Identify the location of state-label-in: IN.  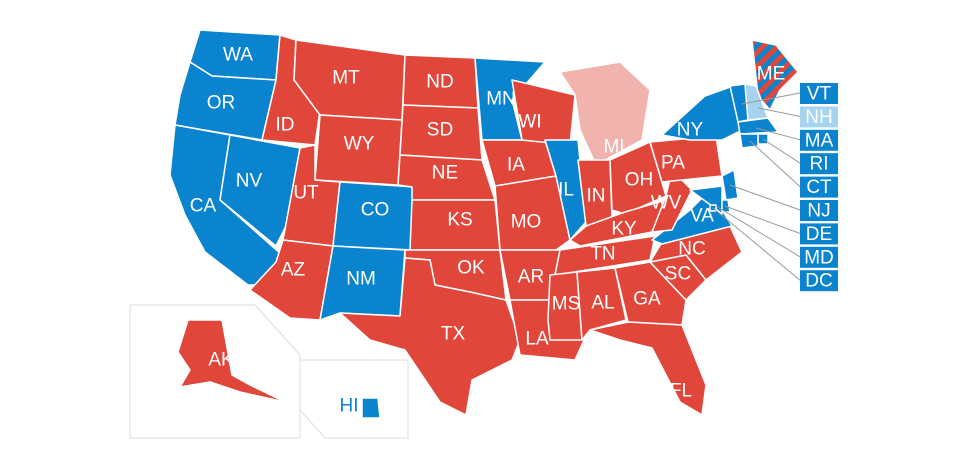
(596, 196).